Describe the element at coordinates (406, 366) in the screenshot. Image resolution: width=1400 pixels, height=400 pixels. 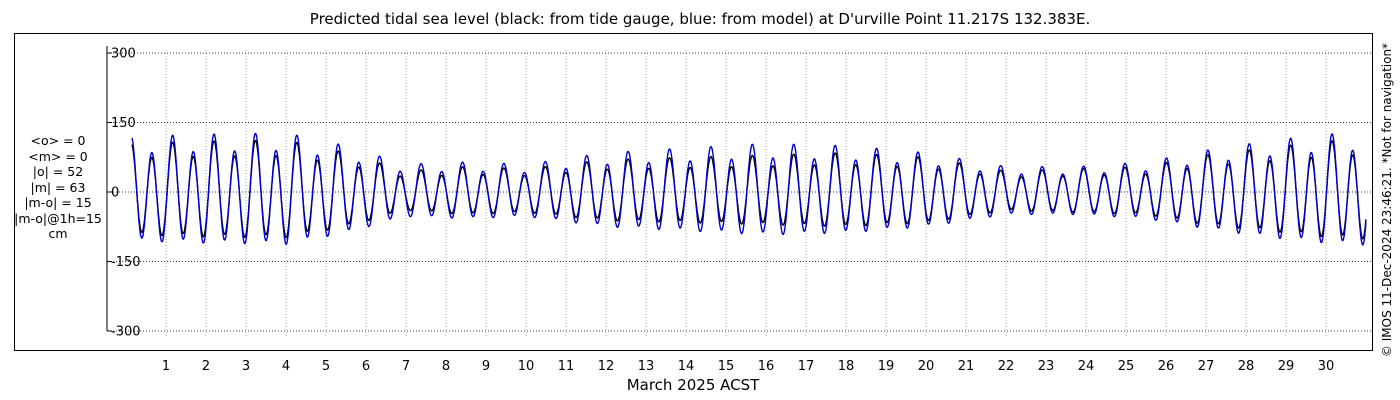
I see `x-tick-label: 7` at that location.